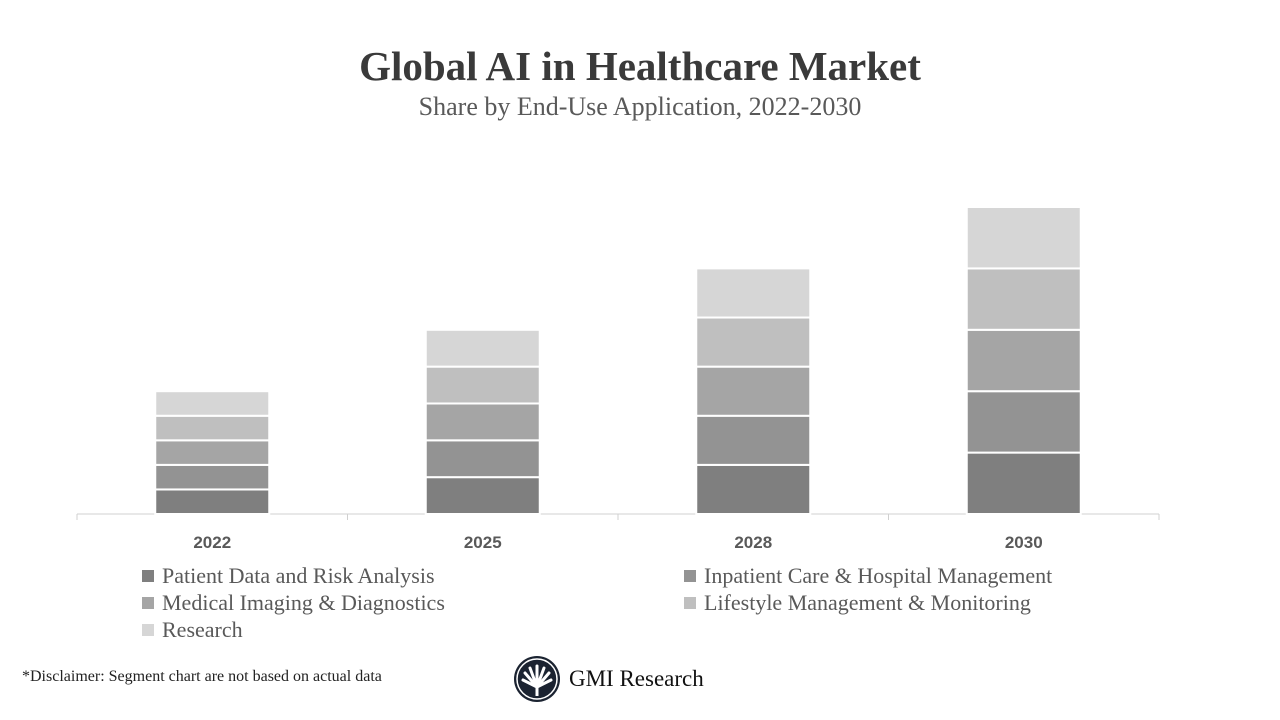 The width and height of the screenshot is (1280, 720). What do you see at coordinates (298, 575) in the screenshot?
I see `legend-label: Patient Data and Risk Analysis` at bounding box center [298, 575].